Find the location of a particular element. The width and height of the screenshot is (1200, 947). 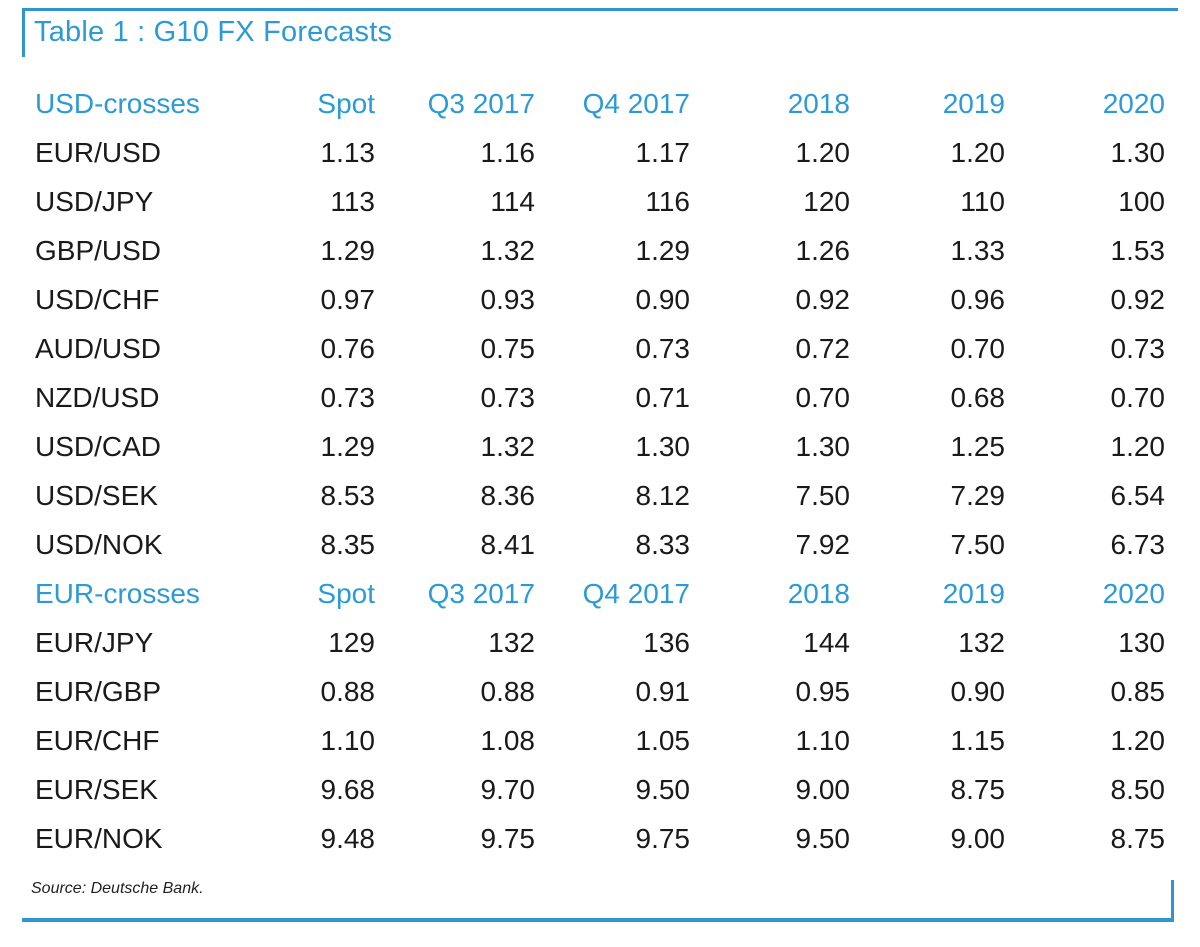

currency-pair-cell: GBP/USD is located at coordinates (98, 250).